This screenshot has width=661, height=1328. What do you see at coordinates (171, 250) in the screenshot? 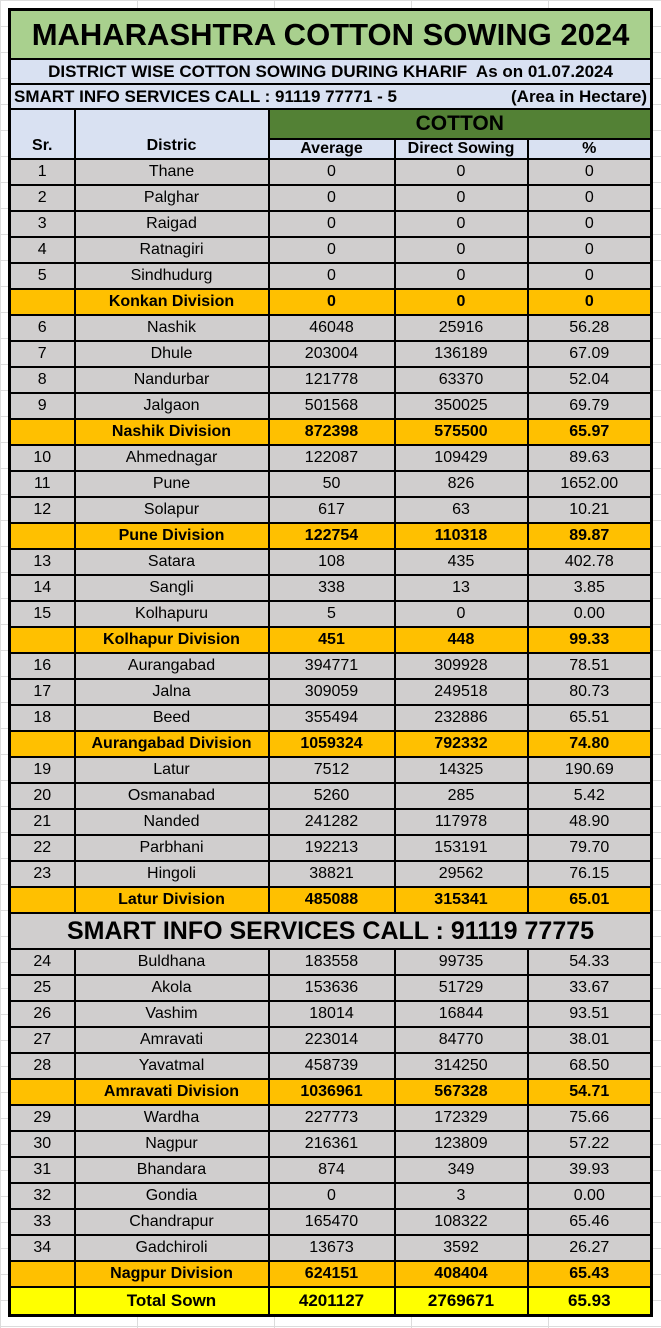
I see `district-cell: Ratnagiri` at bounding box center [171, 250].